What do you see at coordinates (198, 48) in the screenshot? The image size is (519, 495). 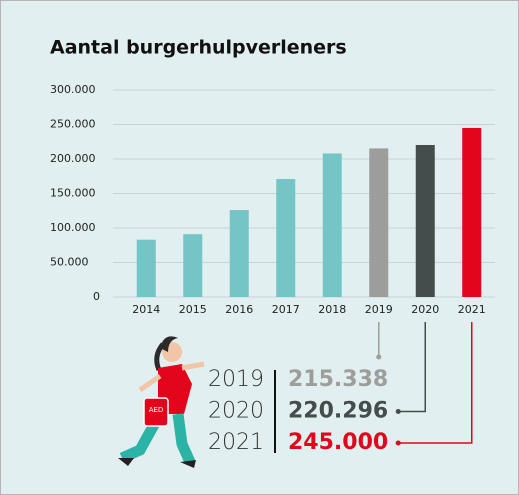 I see `chart-title: Aantal burgerhulpverleners` at bounding box center [198, 48].